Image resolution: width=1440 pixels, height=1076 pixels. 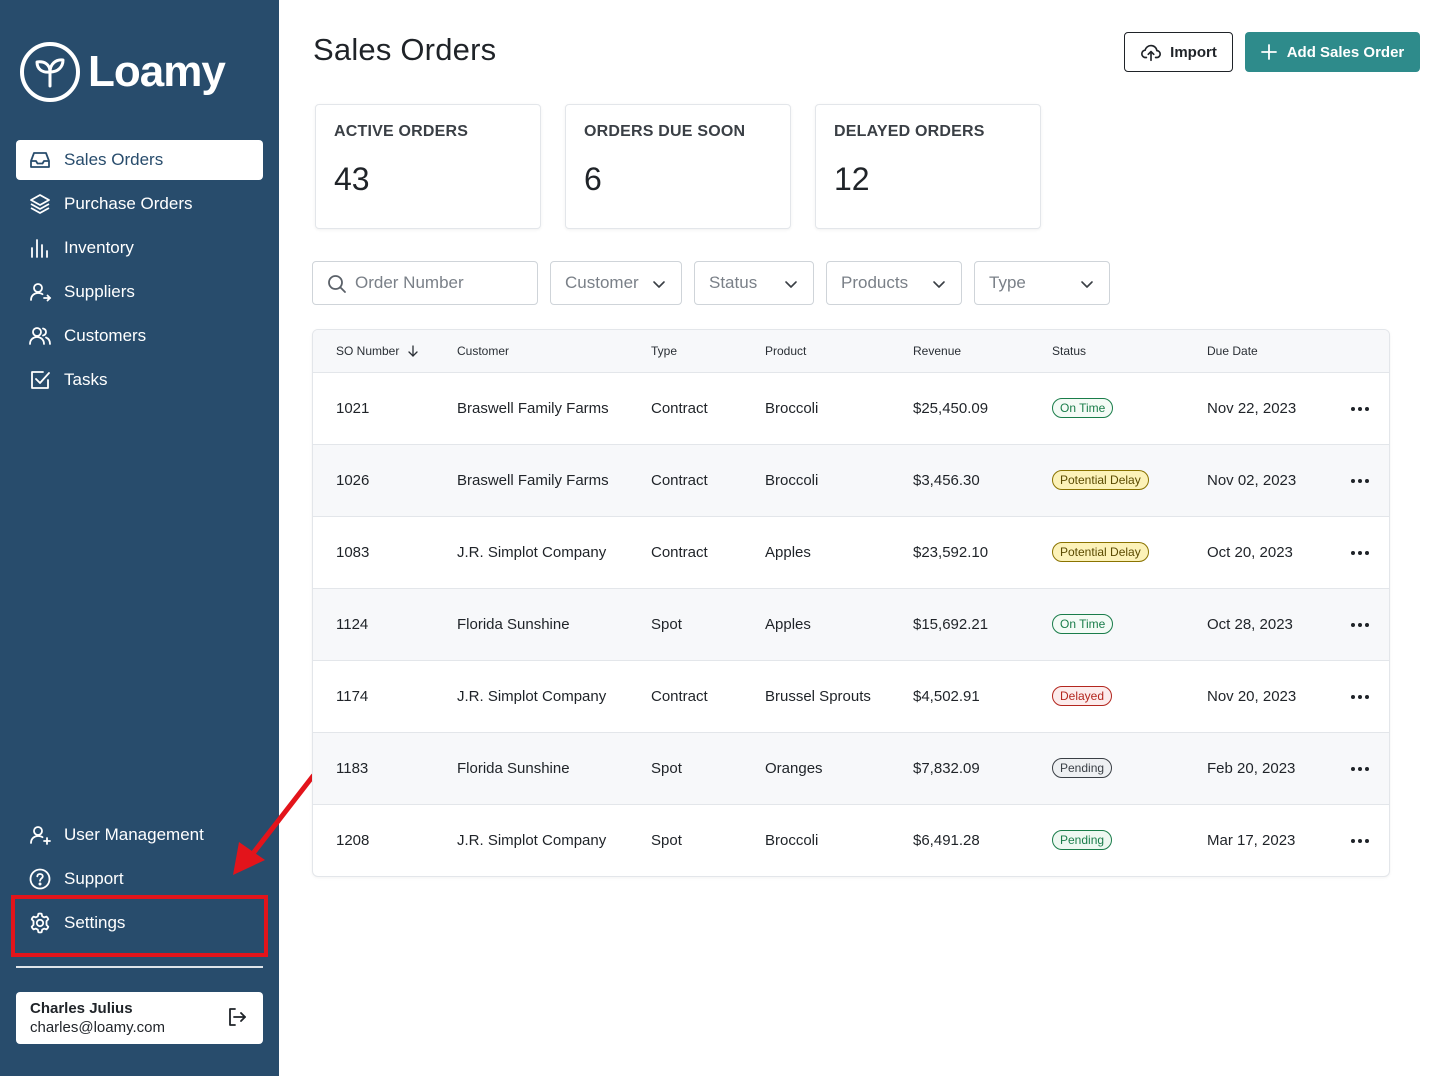 What do you see at coordinates (1250, 624) in the screenshot?
I see `cell-due-date: Oct 28, 2023` at bounding box center [1250, 624].